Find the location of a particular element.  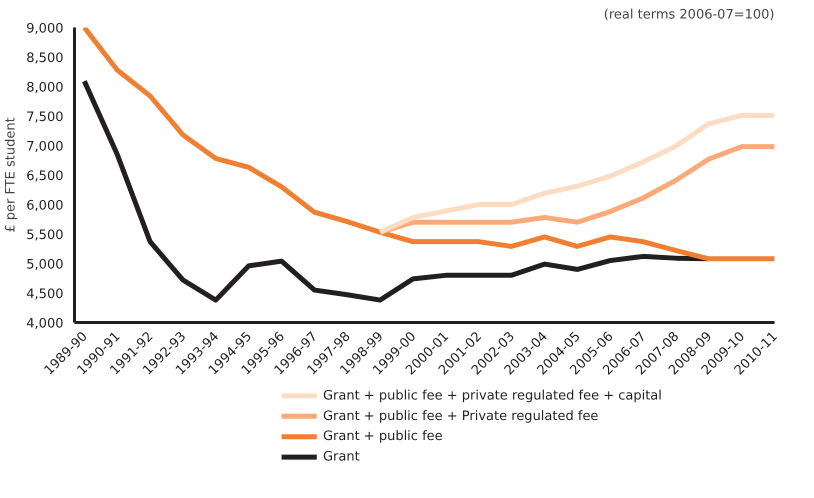

y-tick-label: 7,000 is located at coordinates (45, 147).